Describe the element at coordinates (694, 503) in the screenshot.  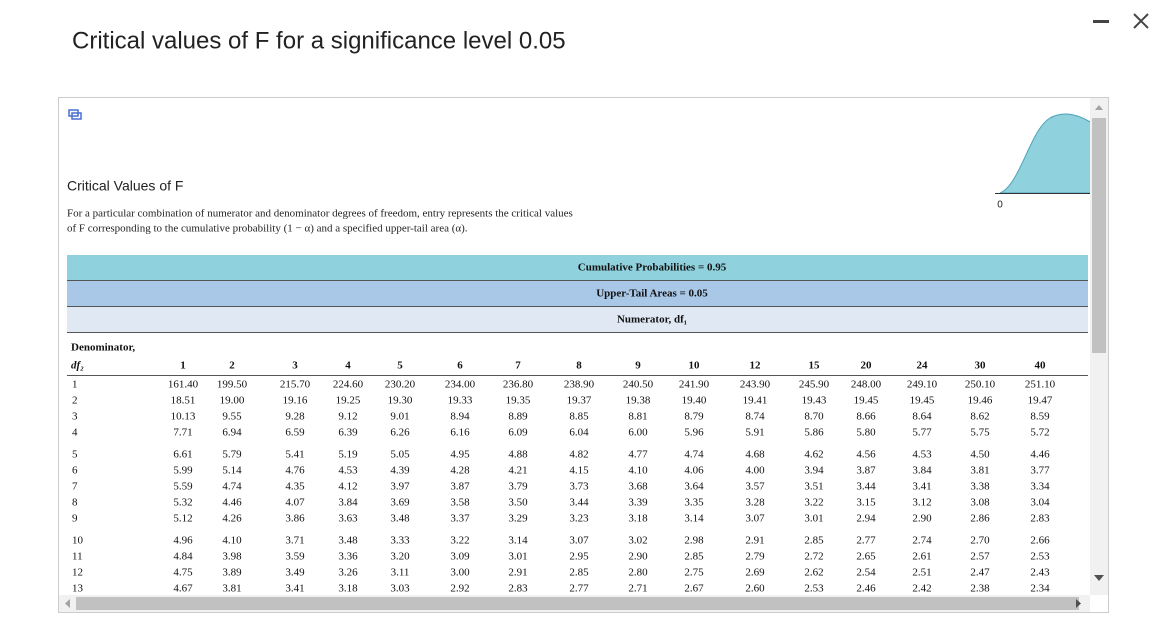
I see `table-cell: 3.35` at that location.